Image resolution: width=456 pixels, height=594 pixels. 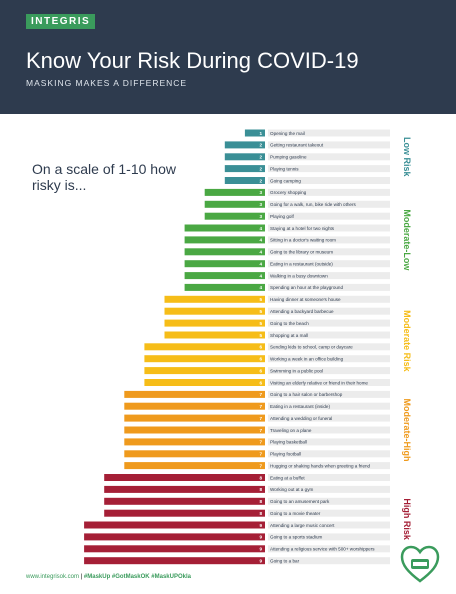 I want to click on brand-logo: INTEGRIS, so click(x=61, y=21).